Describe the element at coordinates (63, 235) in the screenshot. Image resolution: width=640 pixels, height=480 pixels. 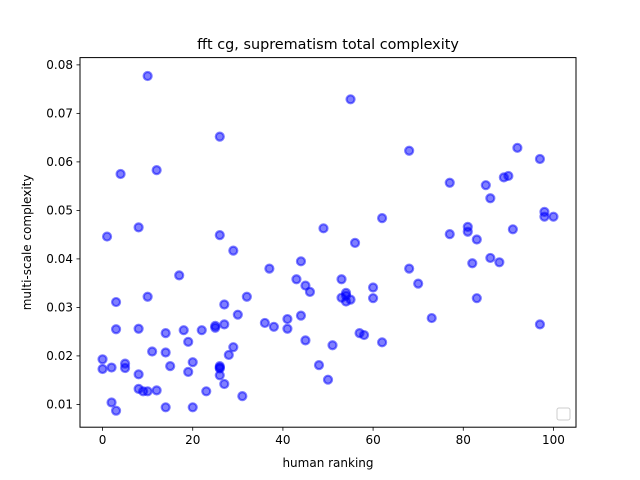
I see `y-axis: 0.01 0.02 0.03 0.04 0.05 0.06 0.07 0.08` at that location.